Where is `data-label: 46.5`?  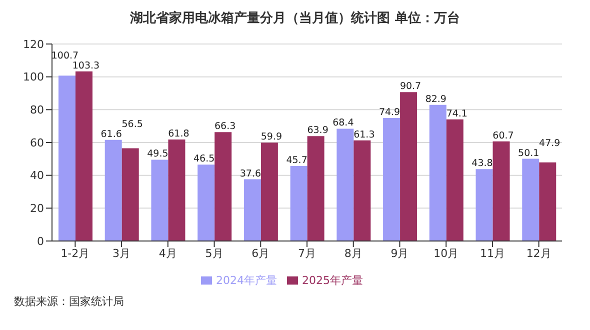 data-label: 46.5 is located at coordinates (204, 159).